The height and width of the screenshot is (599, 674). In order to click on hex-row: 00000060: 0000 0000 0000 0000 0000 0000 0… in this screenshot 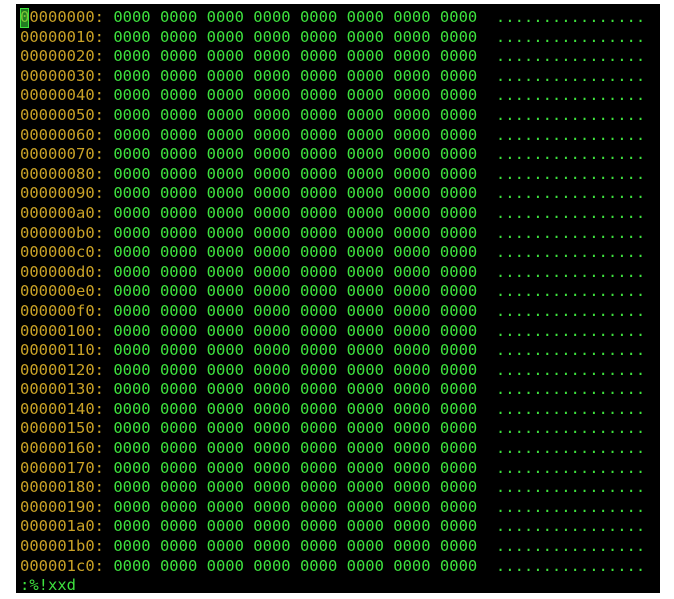, I will do `click(338, 136)`.